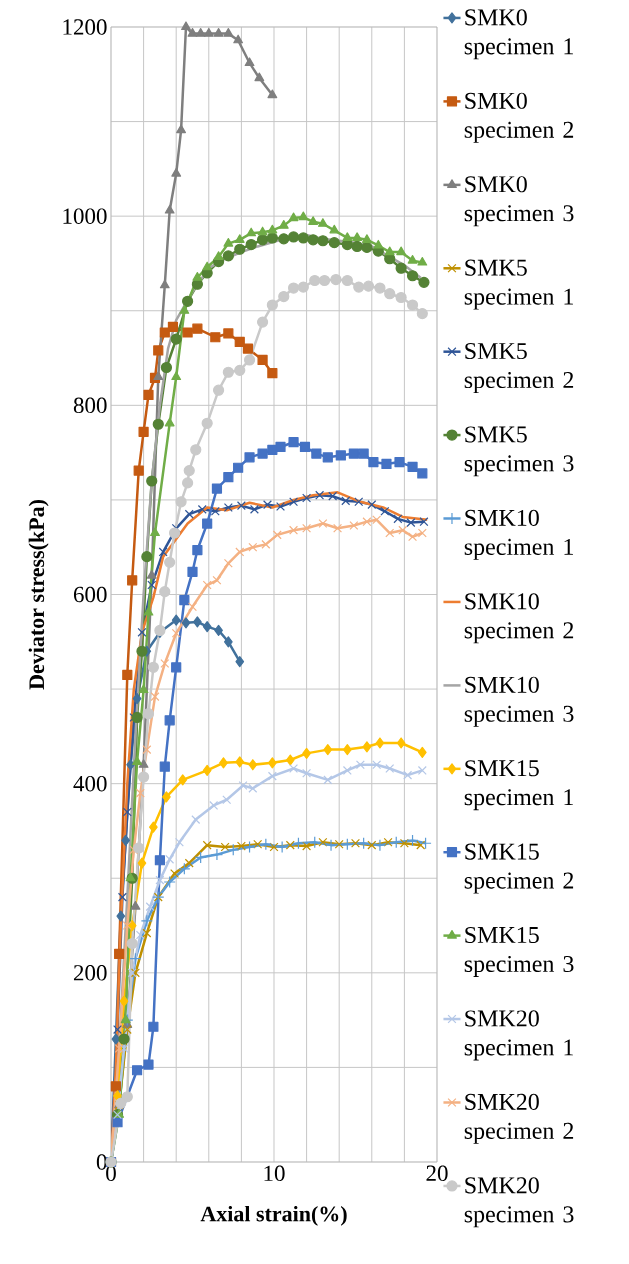  Describe the element at coordinates (519, 1118) in the screenshot. I see `legend-label: SMK20 specimen 2` at that location.